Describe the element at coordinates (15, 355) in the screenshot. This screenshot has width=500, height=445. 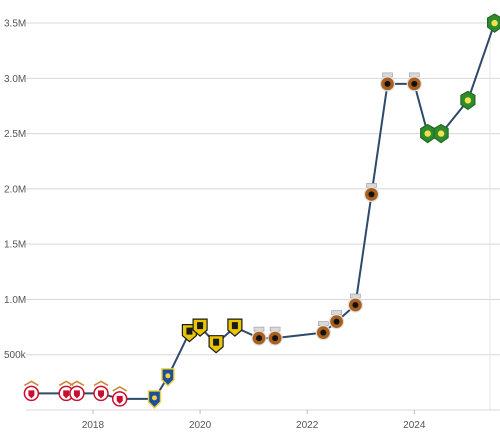
I see `y-tick-label: 500k` at that location.